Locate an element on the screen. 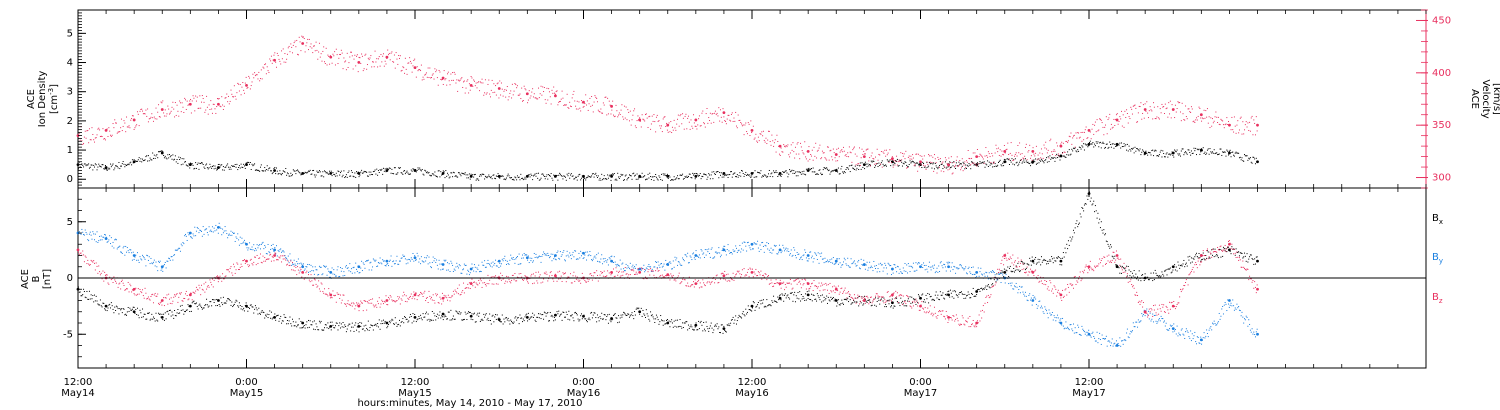 This screenshot has height=410, width=1500. velocity-point is located at coordinates (920, 162).